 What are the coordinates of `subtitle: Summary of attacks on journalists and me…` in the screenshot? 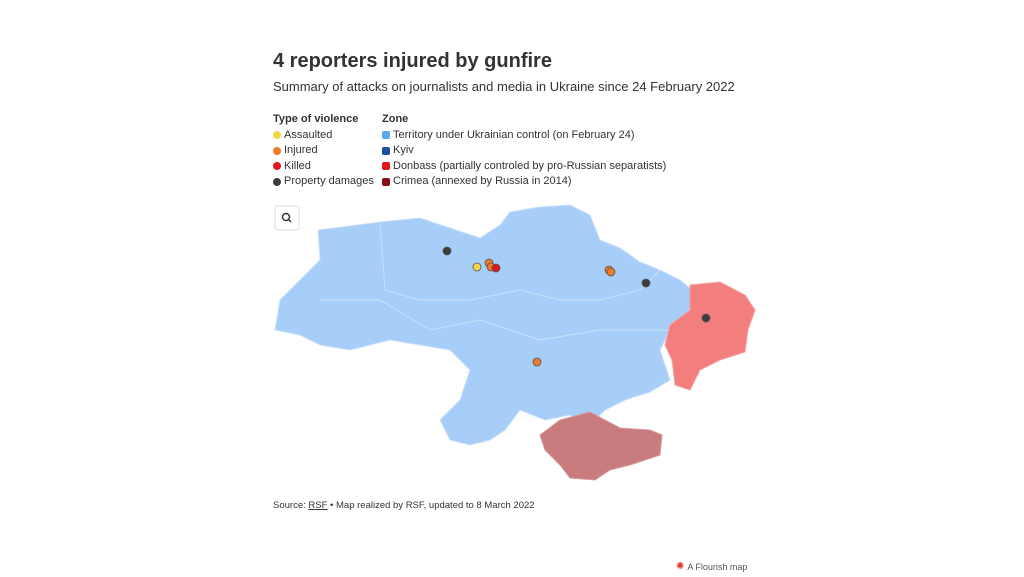 It's located at (504, 86).